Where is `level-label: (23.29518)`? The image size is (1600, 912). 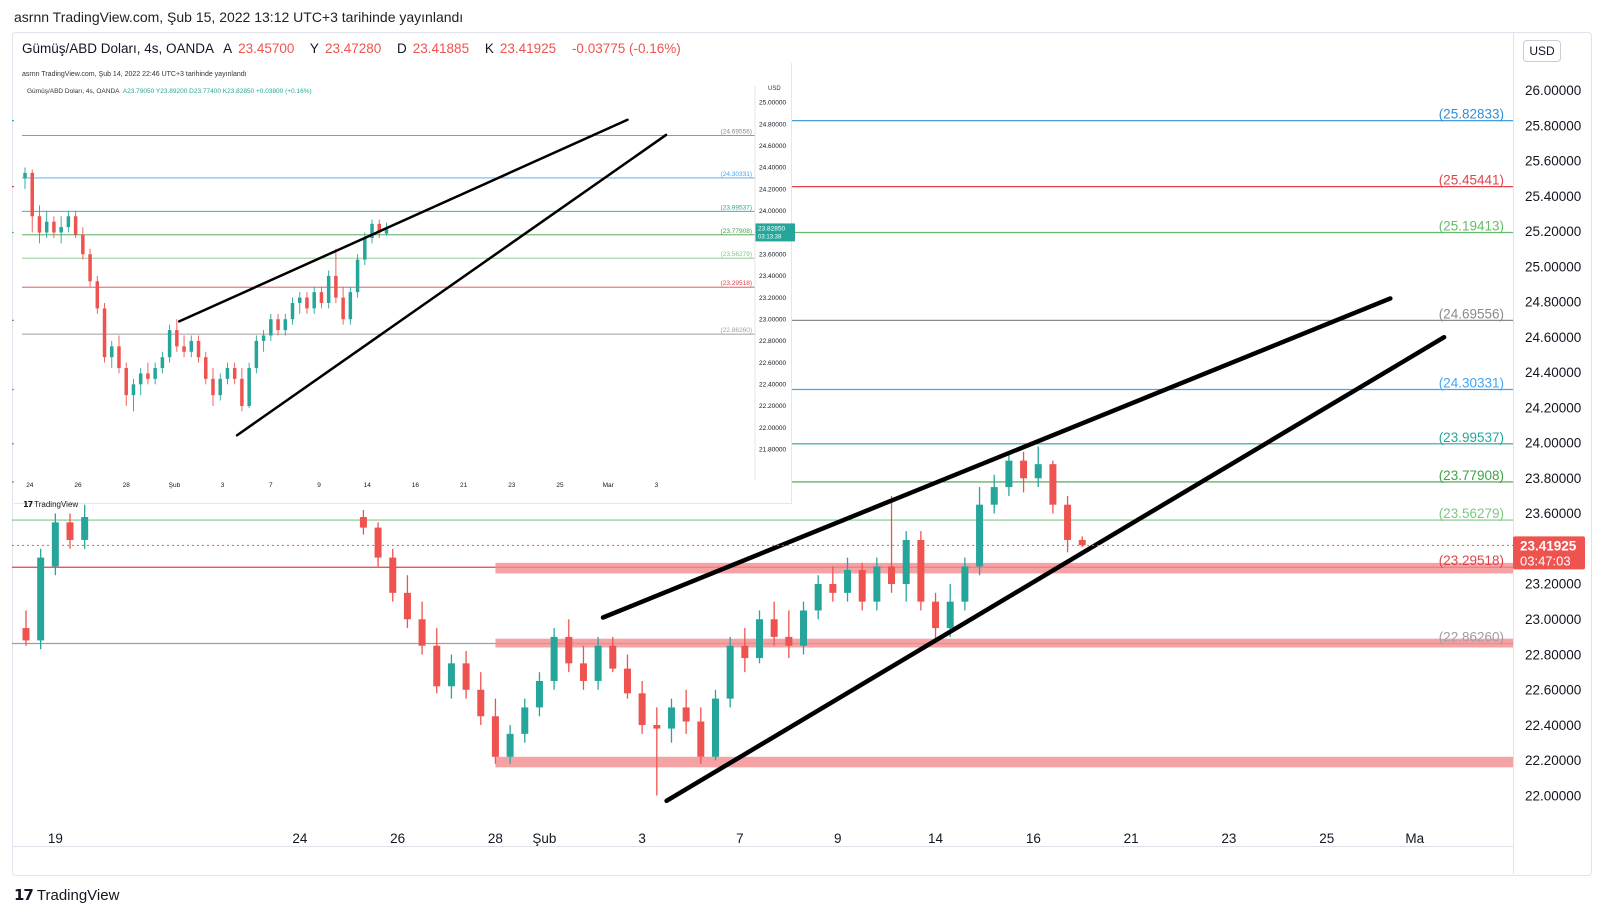
level-label: (23.29518) is located at coordinates (1471, 560).